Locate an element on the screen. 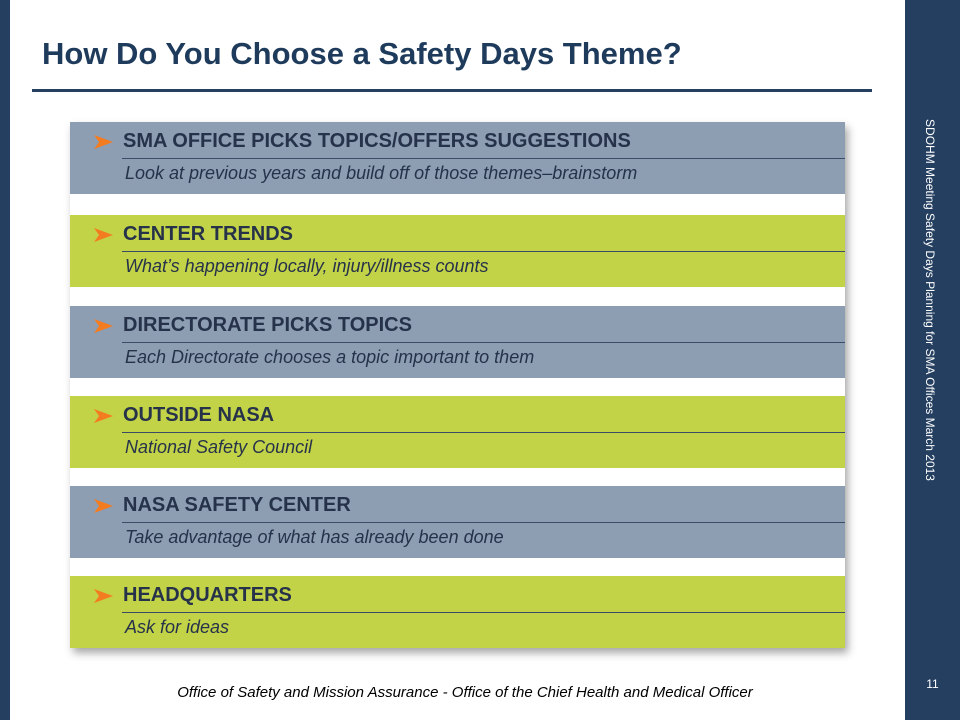 This screenshot has height=720, width=960. page-number: 11 is located at coordinates (932, 684).